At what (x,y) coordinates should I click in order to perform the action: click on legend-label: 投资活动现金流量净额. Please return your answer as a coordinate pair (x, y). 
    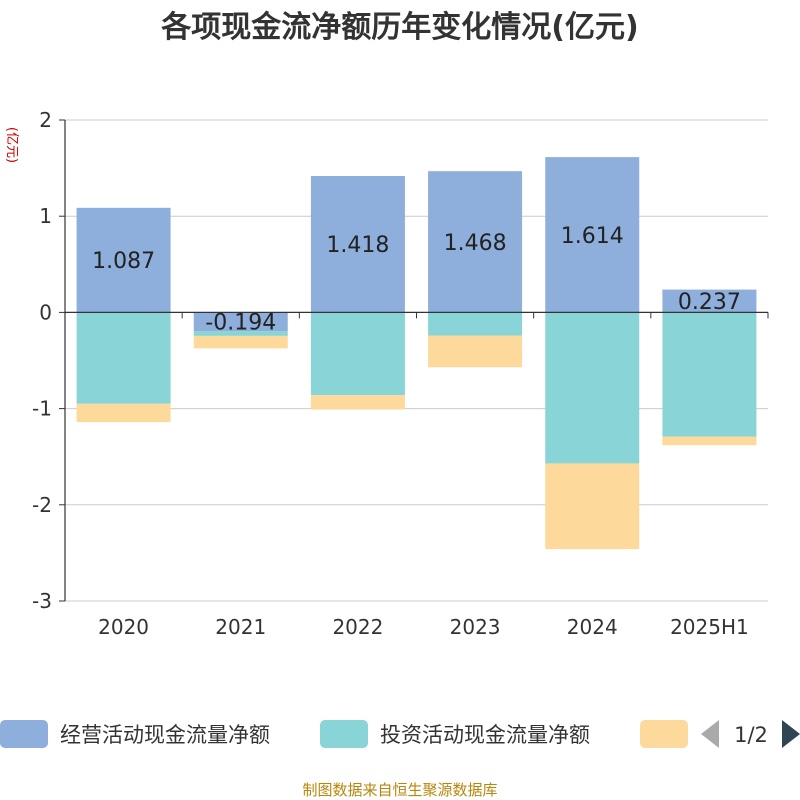
    Looking at the image, I should click on (485, 735).